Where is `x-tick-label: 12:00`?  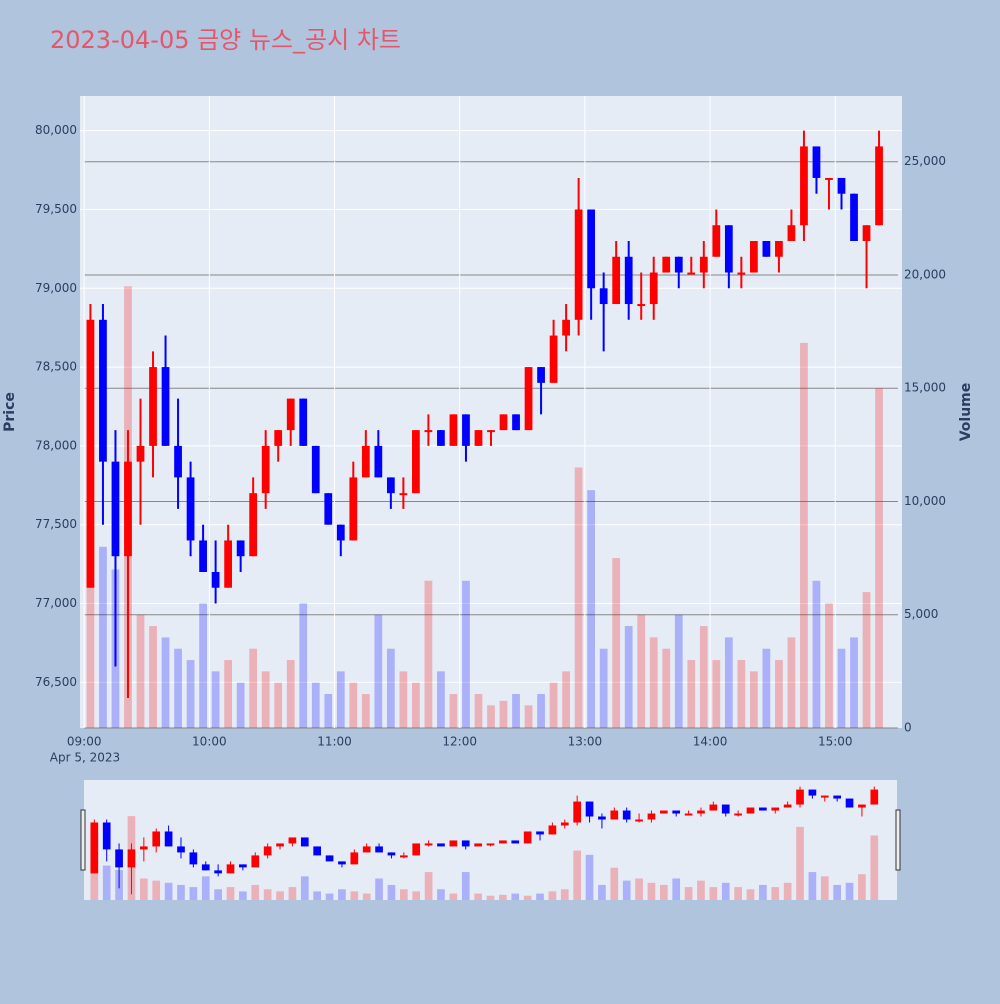 x-tick-label: 12:00 is located at coordinates (459, 742).